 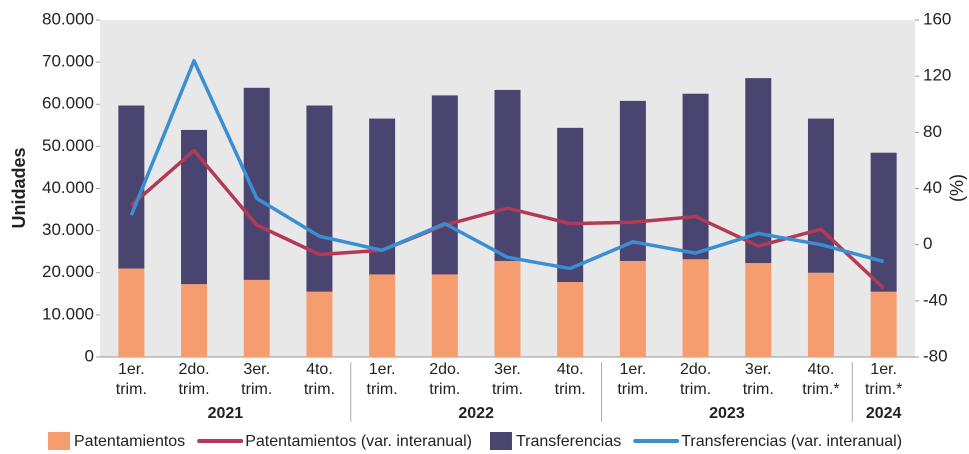 I want to click on y-tick-label: 70.000, so click(x=68, y=61).